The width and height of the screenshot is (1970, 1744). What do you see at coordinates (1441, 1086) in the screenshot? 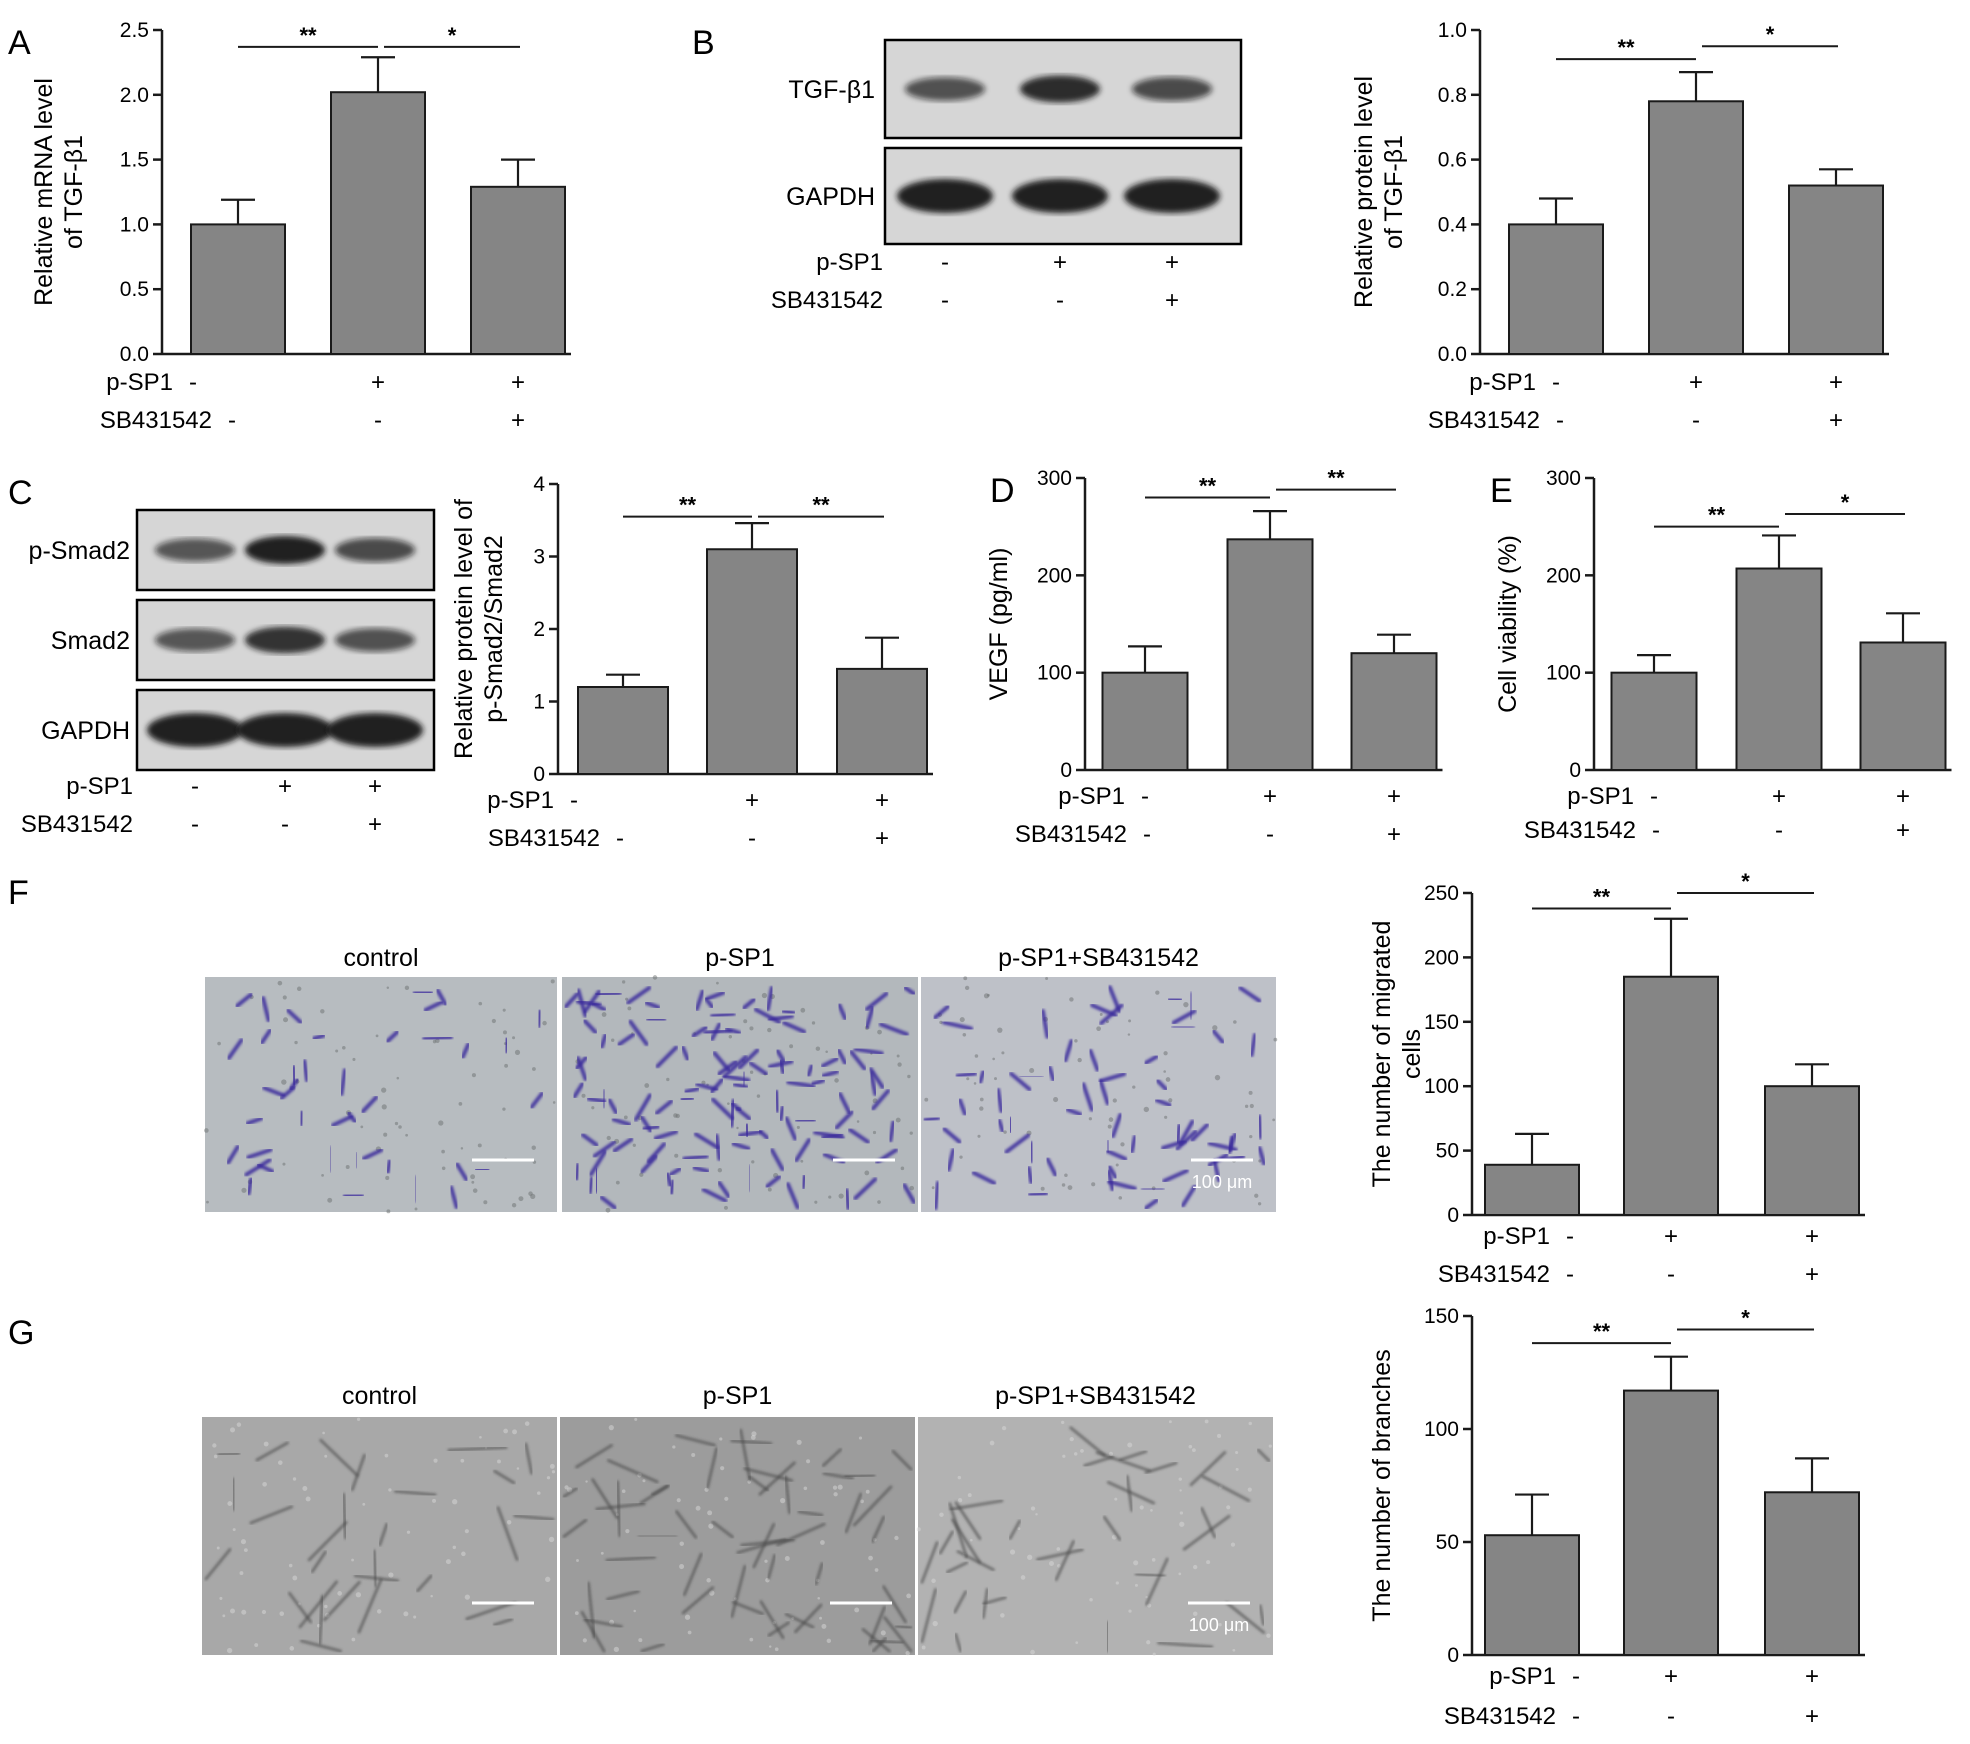
I see `y-tick-label: 100` at bounding box center [1441, 1086].